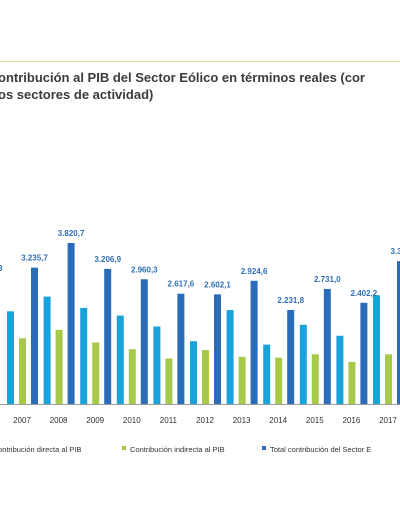  Describe the element at coordinates (376, 349) in the screenshot. I see `bar-direct-2017` at that location.